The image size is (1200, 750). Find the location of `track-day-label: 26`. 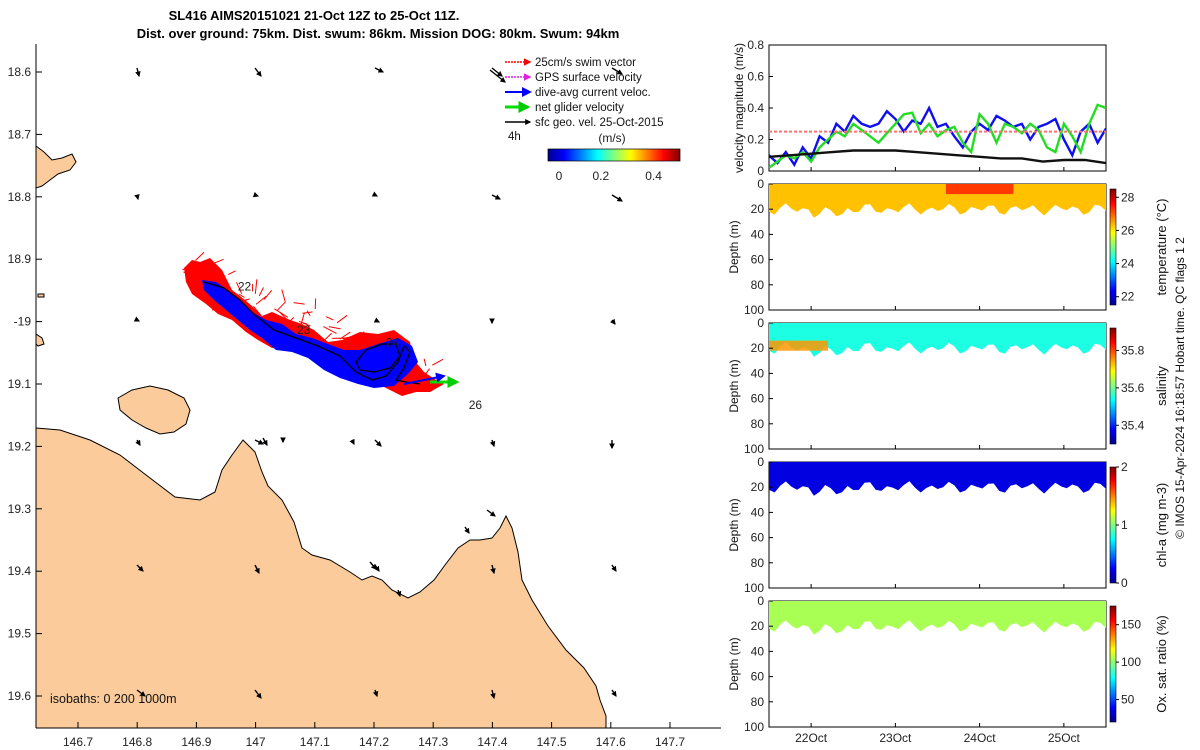

track-day-label: 26 is located at coordinates (476, 405).